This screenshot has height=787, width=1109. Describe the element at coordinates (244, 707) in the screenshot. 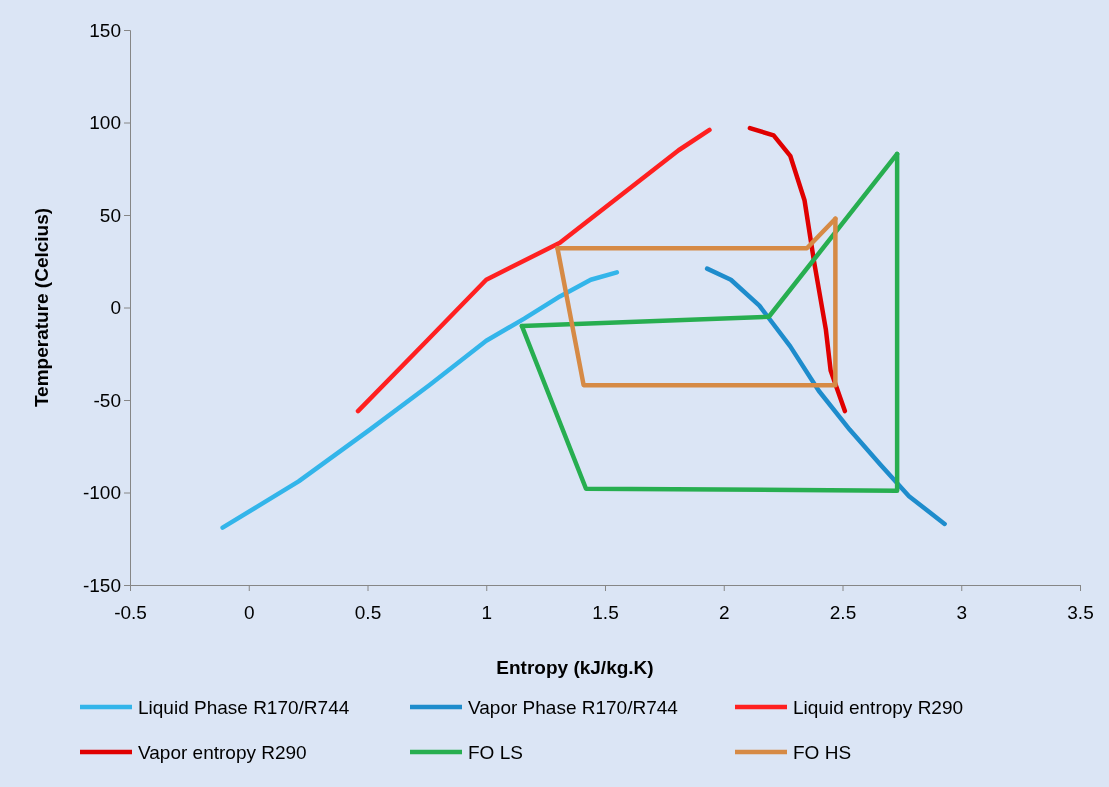

I see `legend-label: Liquid Phase R170/R744` at that location.